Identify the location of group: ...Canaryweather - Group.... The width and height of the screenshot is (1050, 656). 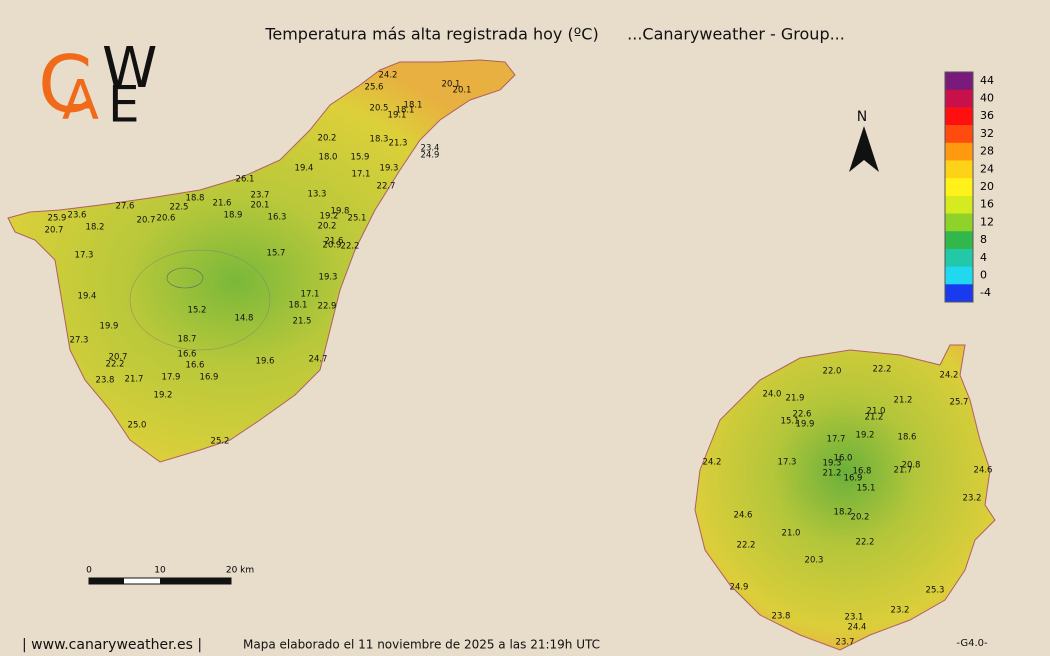
(736, 34).